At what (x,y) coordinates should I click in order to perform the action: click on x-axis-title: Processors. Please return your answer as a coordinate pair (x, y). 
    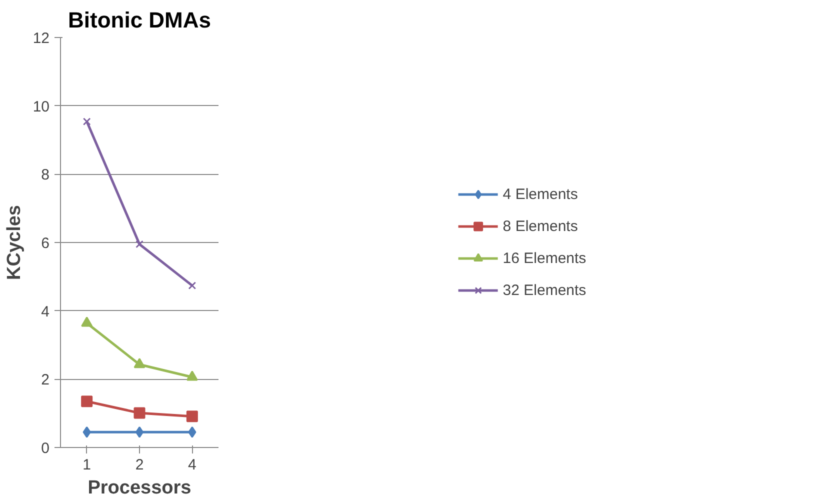
    Looking at the image, I should click on (140, 488).